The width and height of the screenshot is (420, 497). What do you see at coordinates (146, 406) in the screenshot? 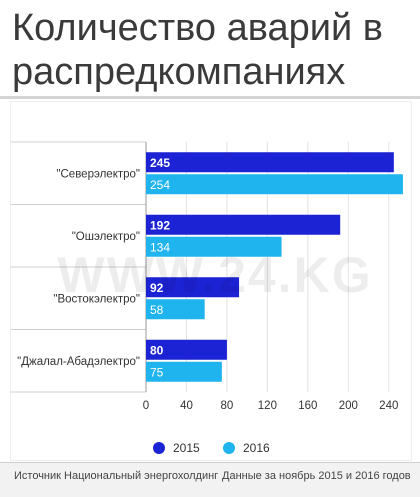
I see `x-tick-label: 0` at bounding box center [146, 406].